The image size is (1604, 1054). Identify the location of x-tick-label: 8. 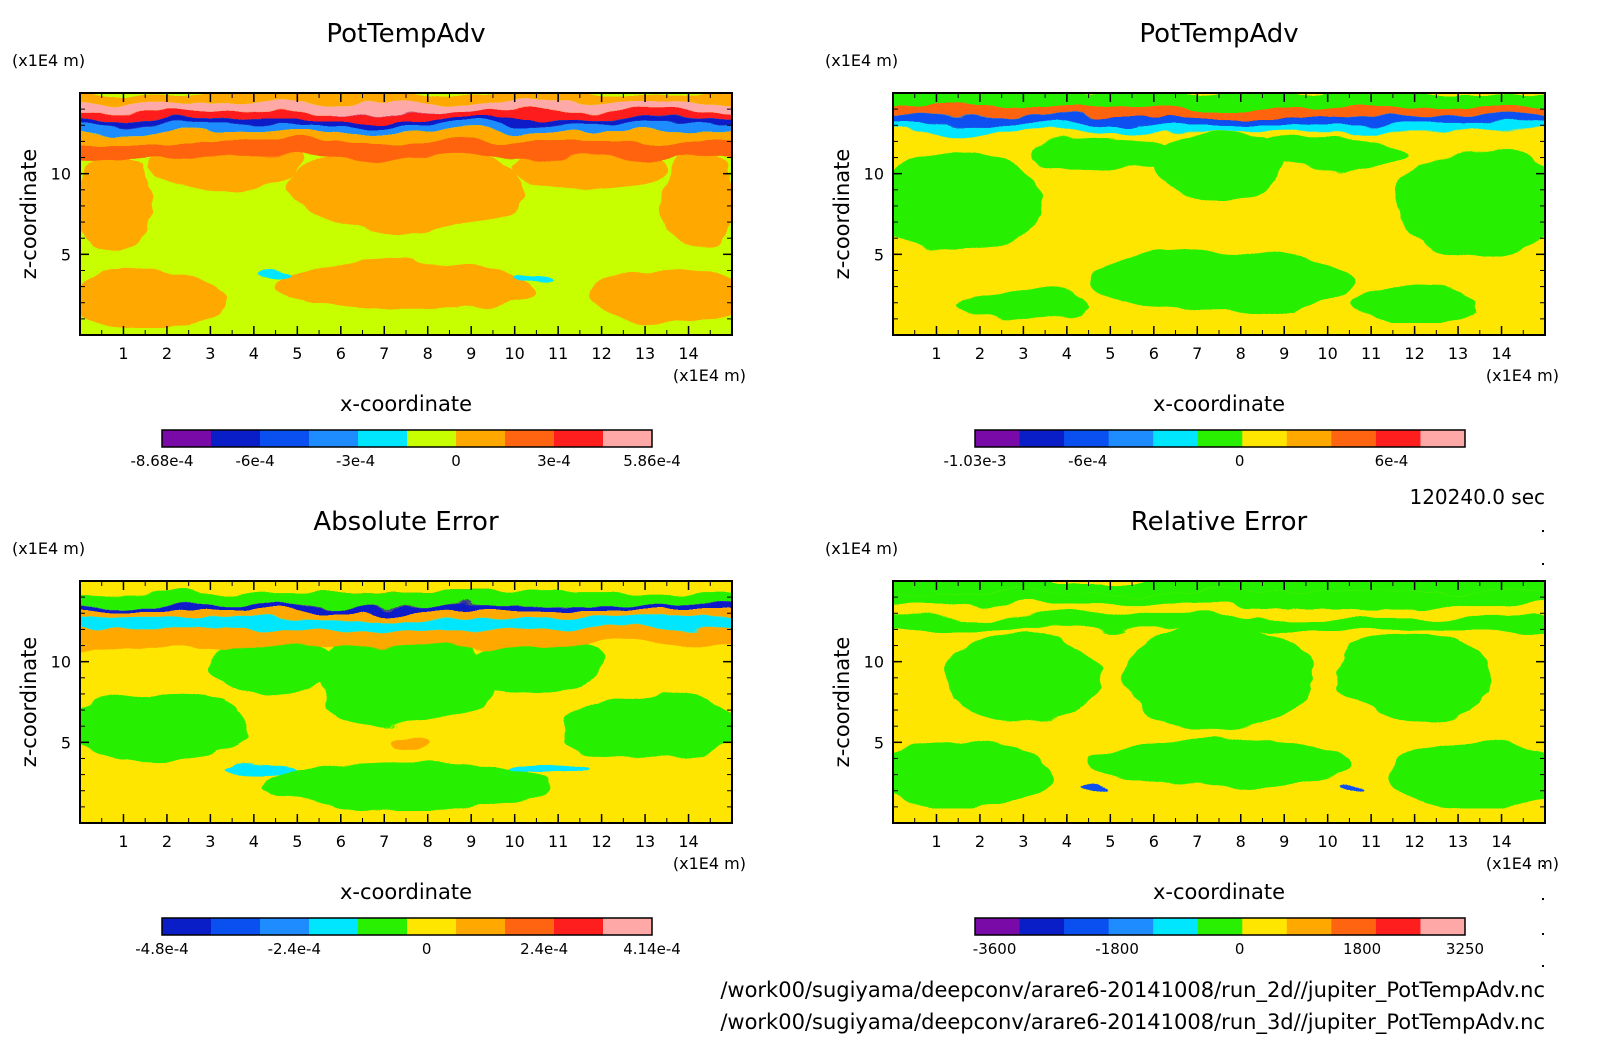
(1241, 353).